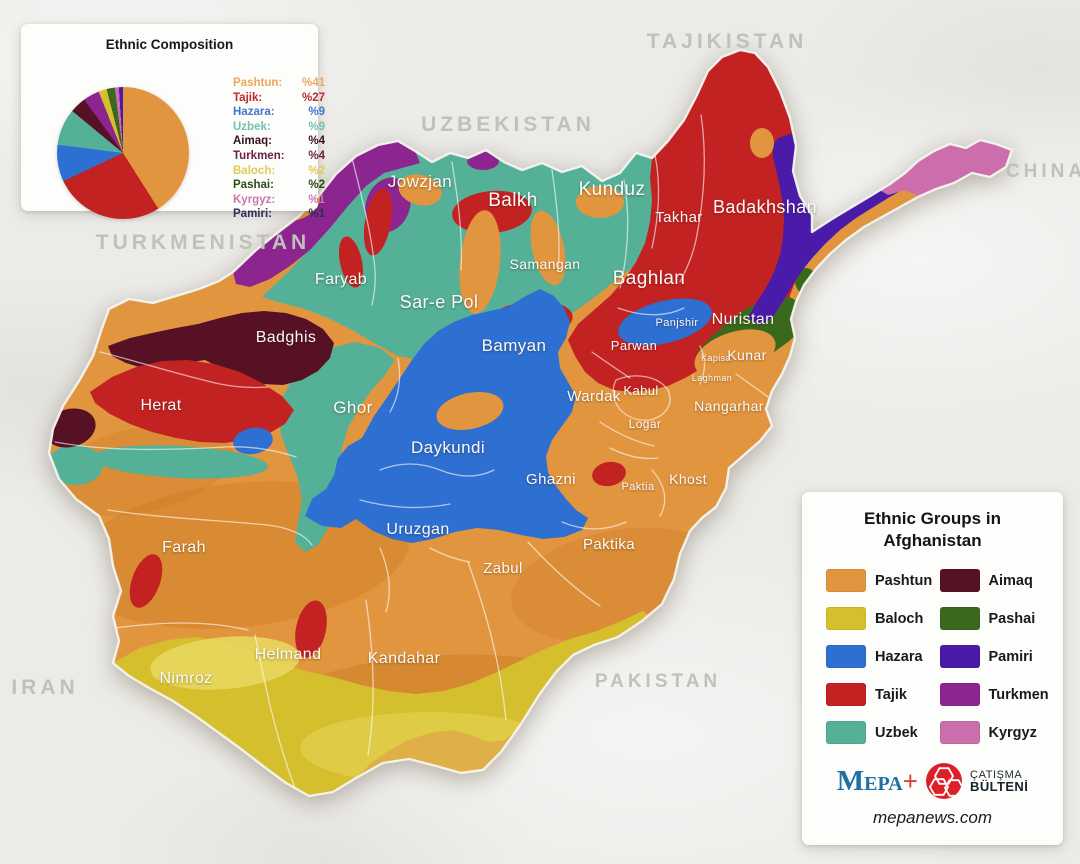  What do you see at coordinates (123, 153) in the screenshot?
I see `ethnic-composition-pie-chart` at bounding box center [123, 153].